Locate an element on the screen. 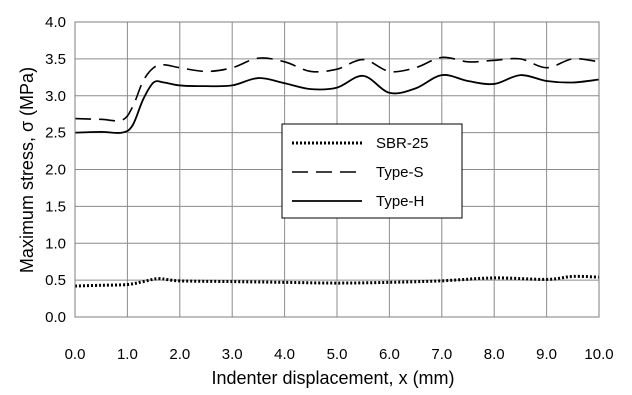  y-tick-label: 0.5 is located at coordinates (55, 280).